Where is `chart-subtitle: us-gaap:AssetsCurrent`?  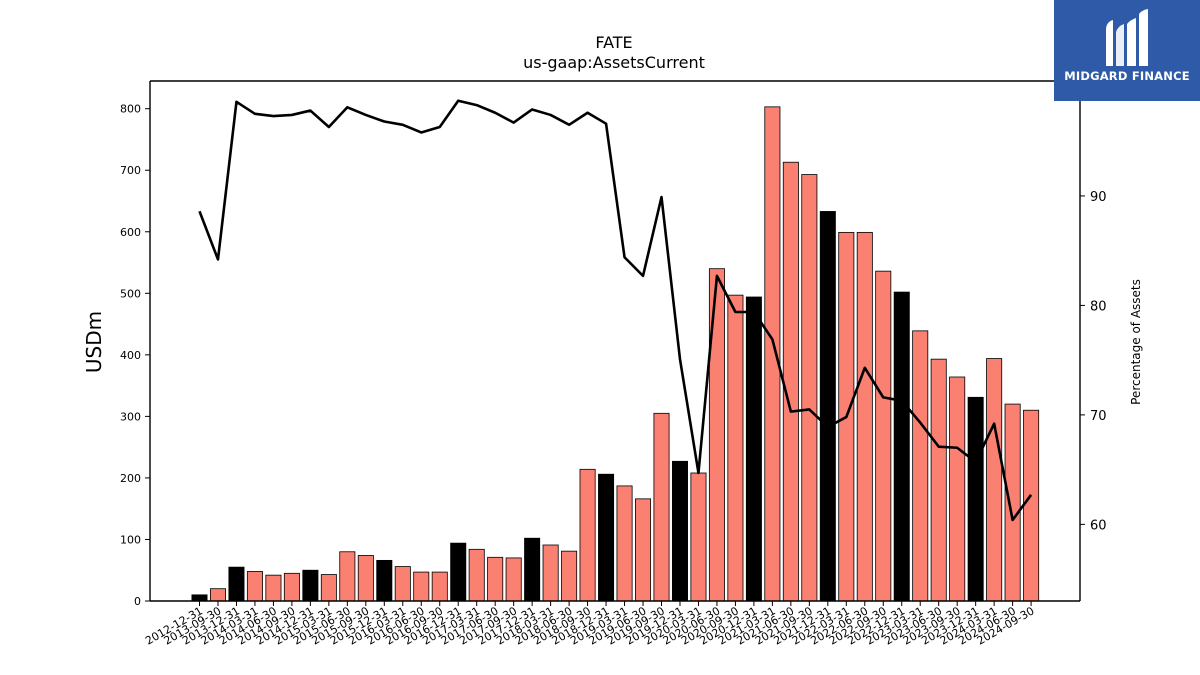
chart-subtitle: us-gaap:AssetsCurrent is located at coordinates (614, 62).